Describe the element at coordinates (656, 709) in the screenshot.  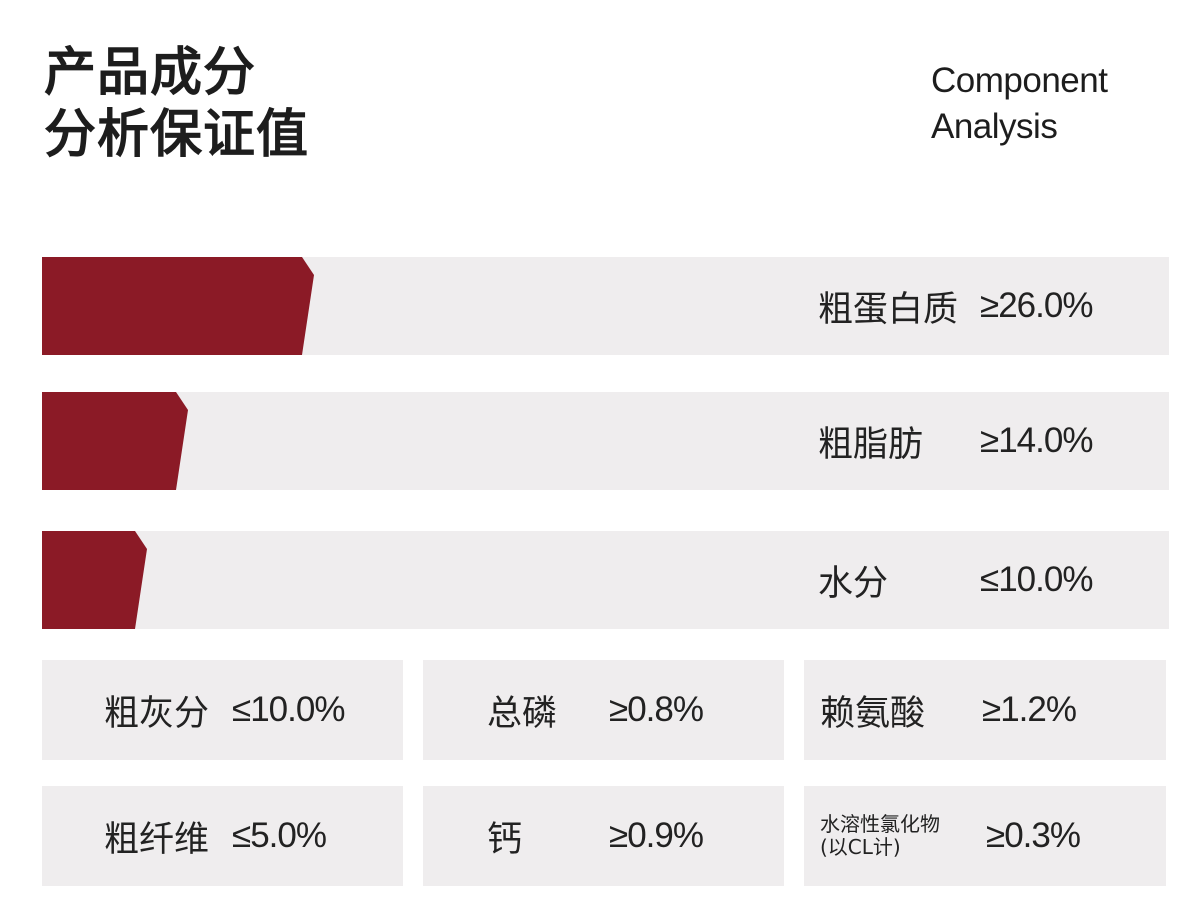
I see `cell-value: ≥0.8%` at that location.